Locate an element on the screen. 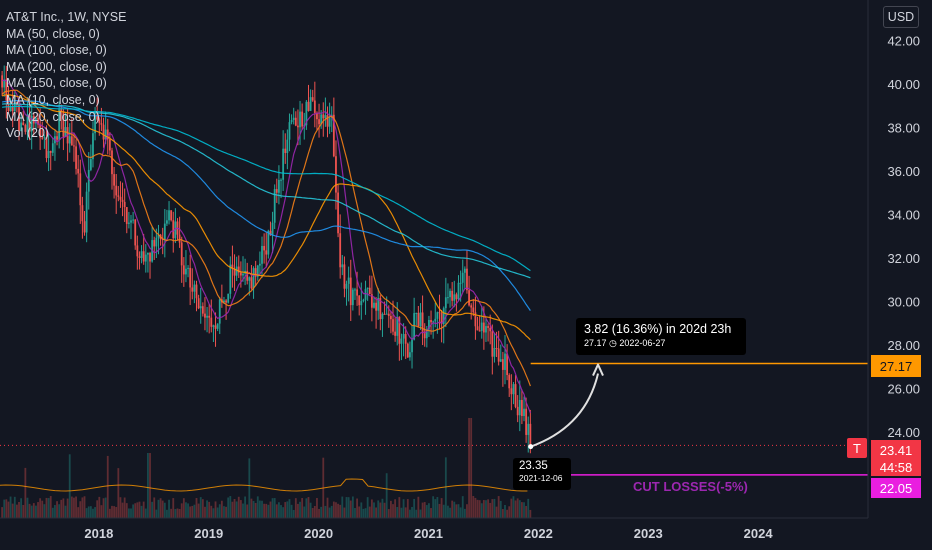 This screenshot has height=550, width=932. legend-symbol: AT&T Inc., 1W, NYSE is located at coordinates (66, 17).